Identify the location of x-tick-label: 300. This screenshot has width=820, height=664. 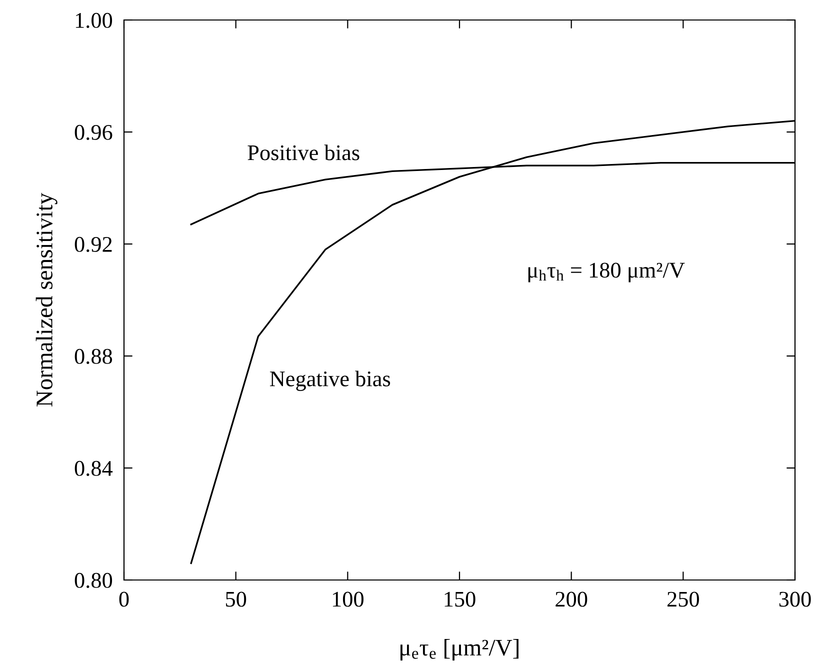
(795, 599).